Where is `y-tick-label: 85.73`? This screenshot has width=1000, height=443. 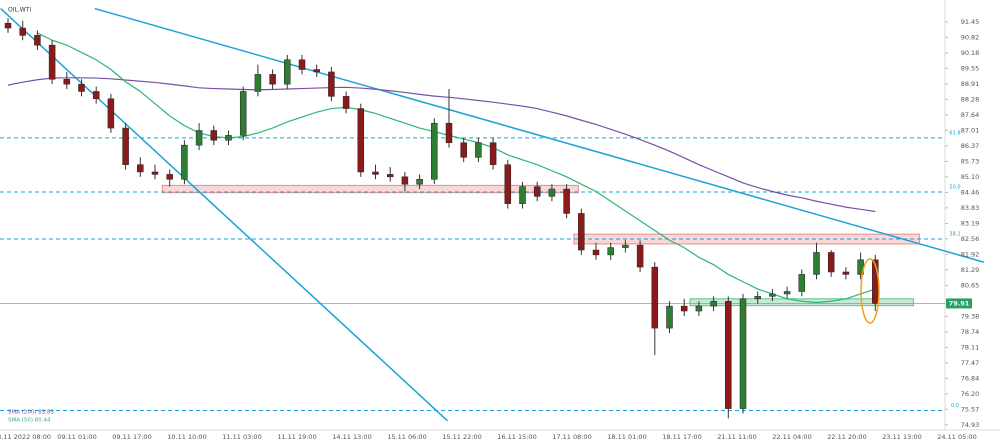
y-tick-label: 85.73 is located at coordinates (970, 161).